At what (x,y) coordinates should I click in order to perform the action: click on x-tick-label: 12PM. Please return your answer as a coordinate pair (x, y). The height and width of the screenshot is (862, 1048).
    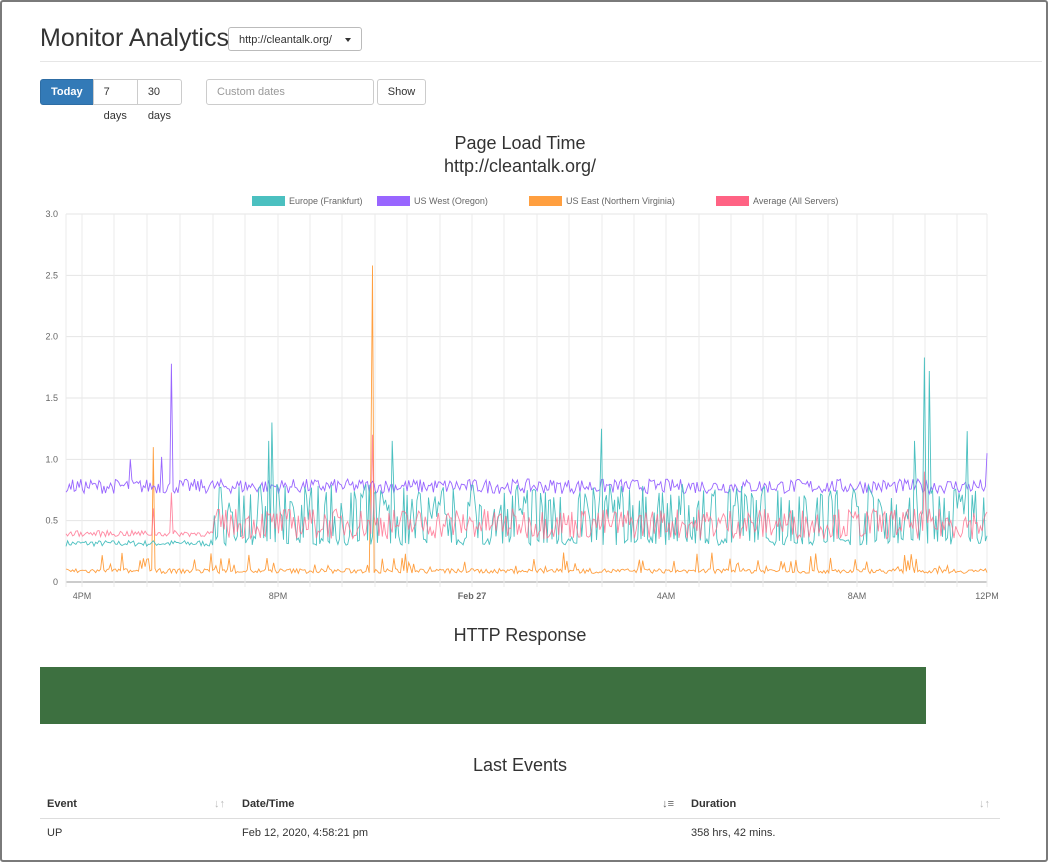
    Looking at the image, I should click on (987, 596).